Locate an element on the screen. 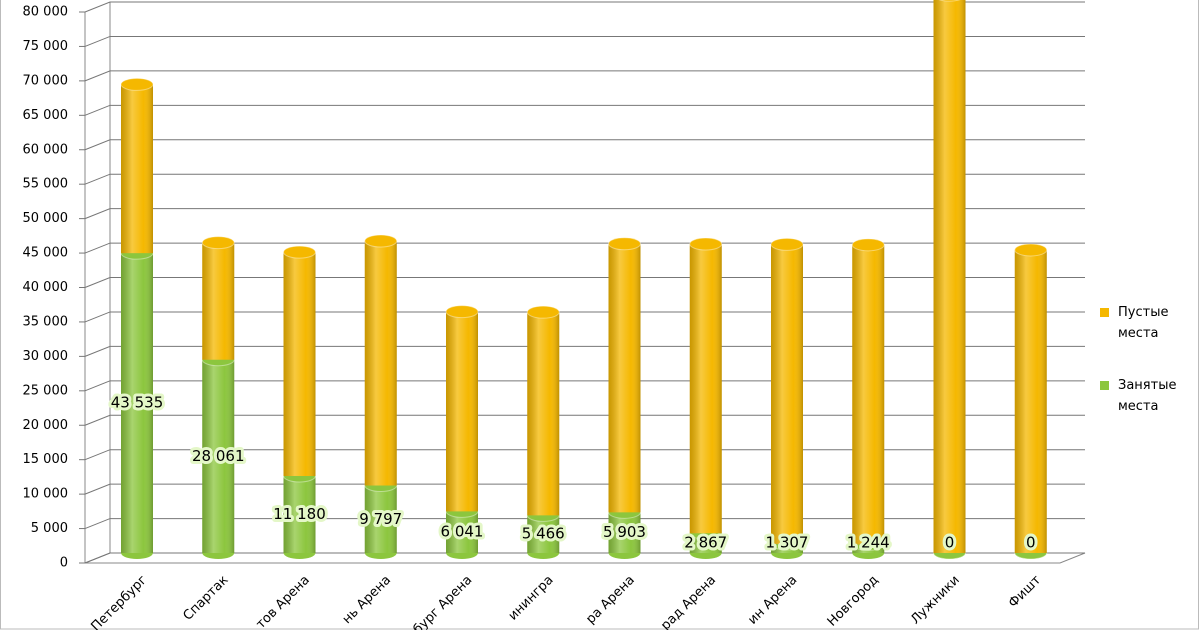 This screenshot has width=1200, height=630. x-tick-label: ра Арена is located at coordinates (610, 600).